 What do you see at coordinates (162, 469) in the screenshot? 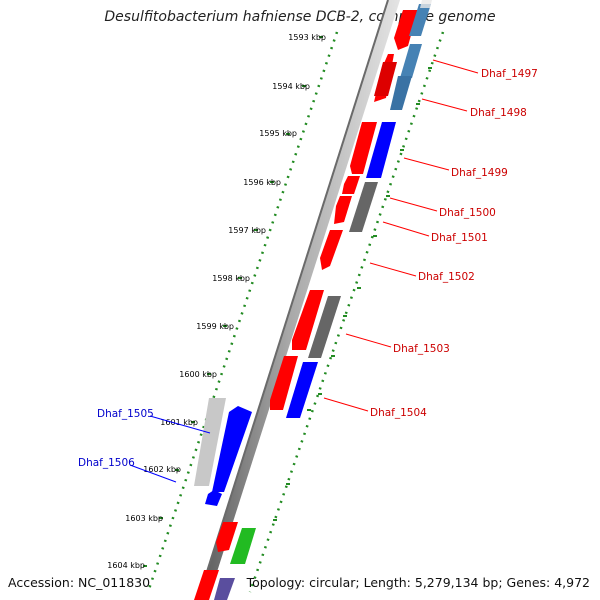
I see `ruler-label: 1602 kbp` at bounding box center [162, 469].